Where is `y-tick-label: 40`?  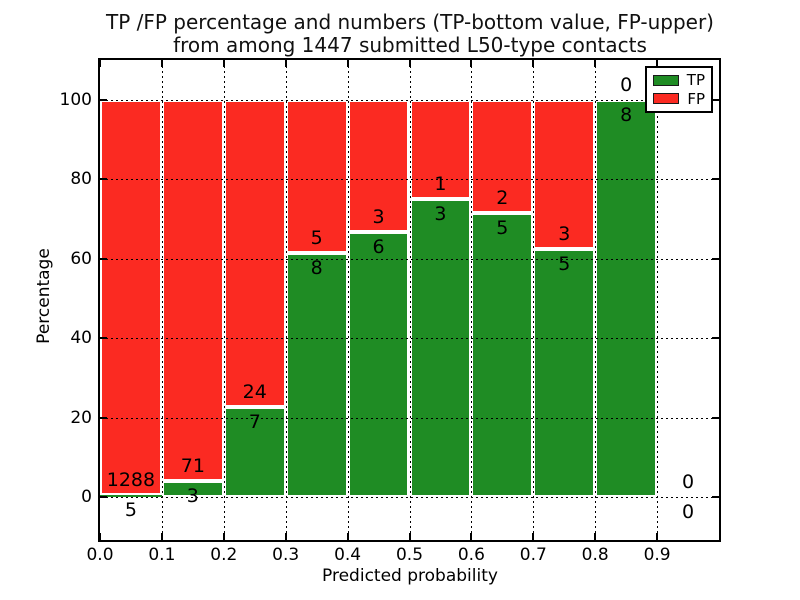 y-tick-label: 40 is located at coordinates (81, 338).